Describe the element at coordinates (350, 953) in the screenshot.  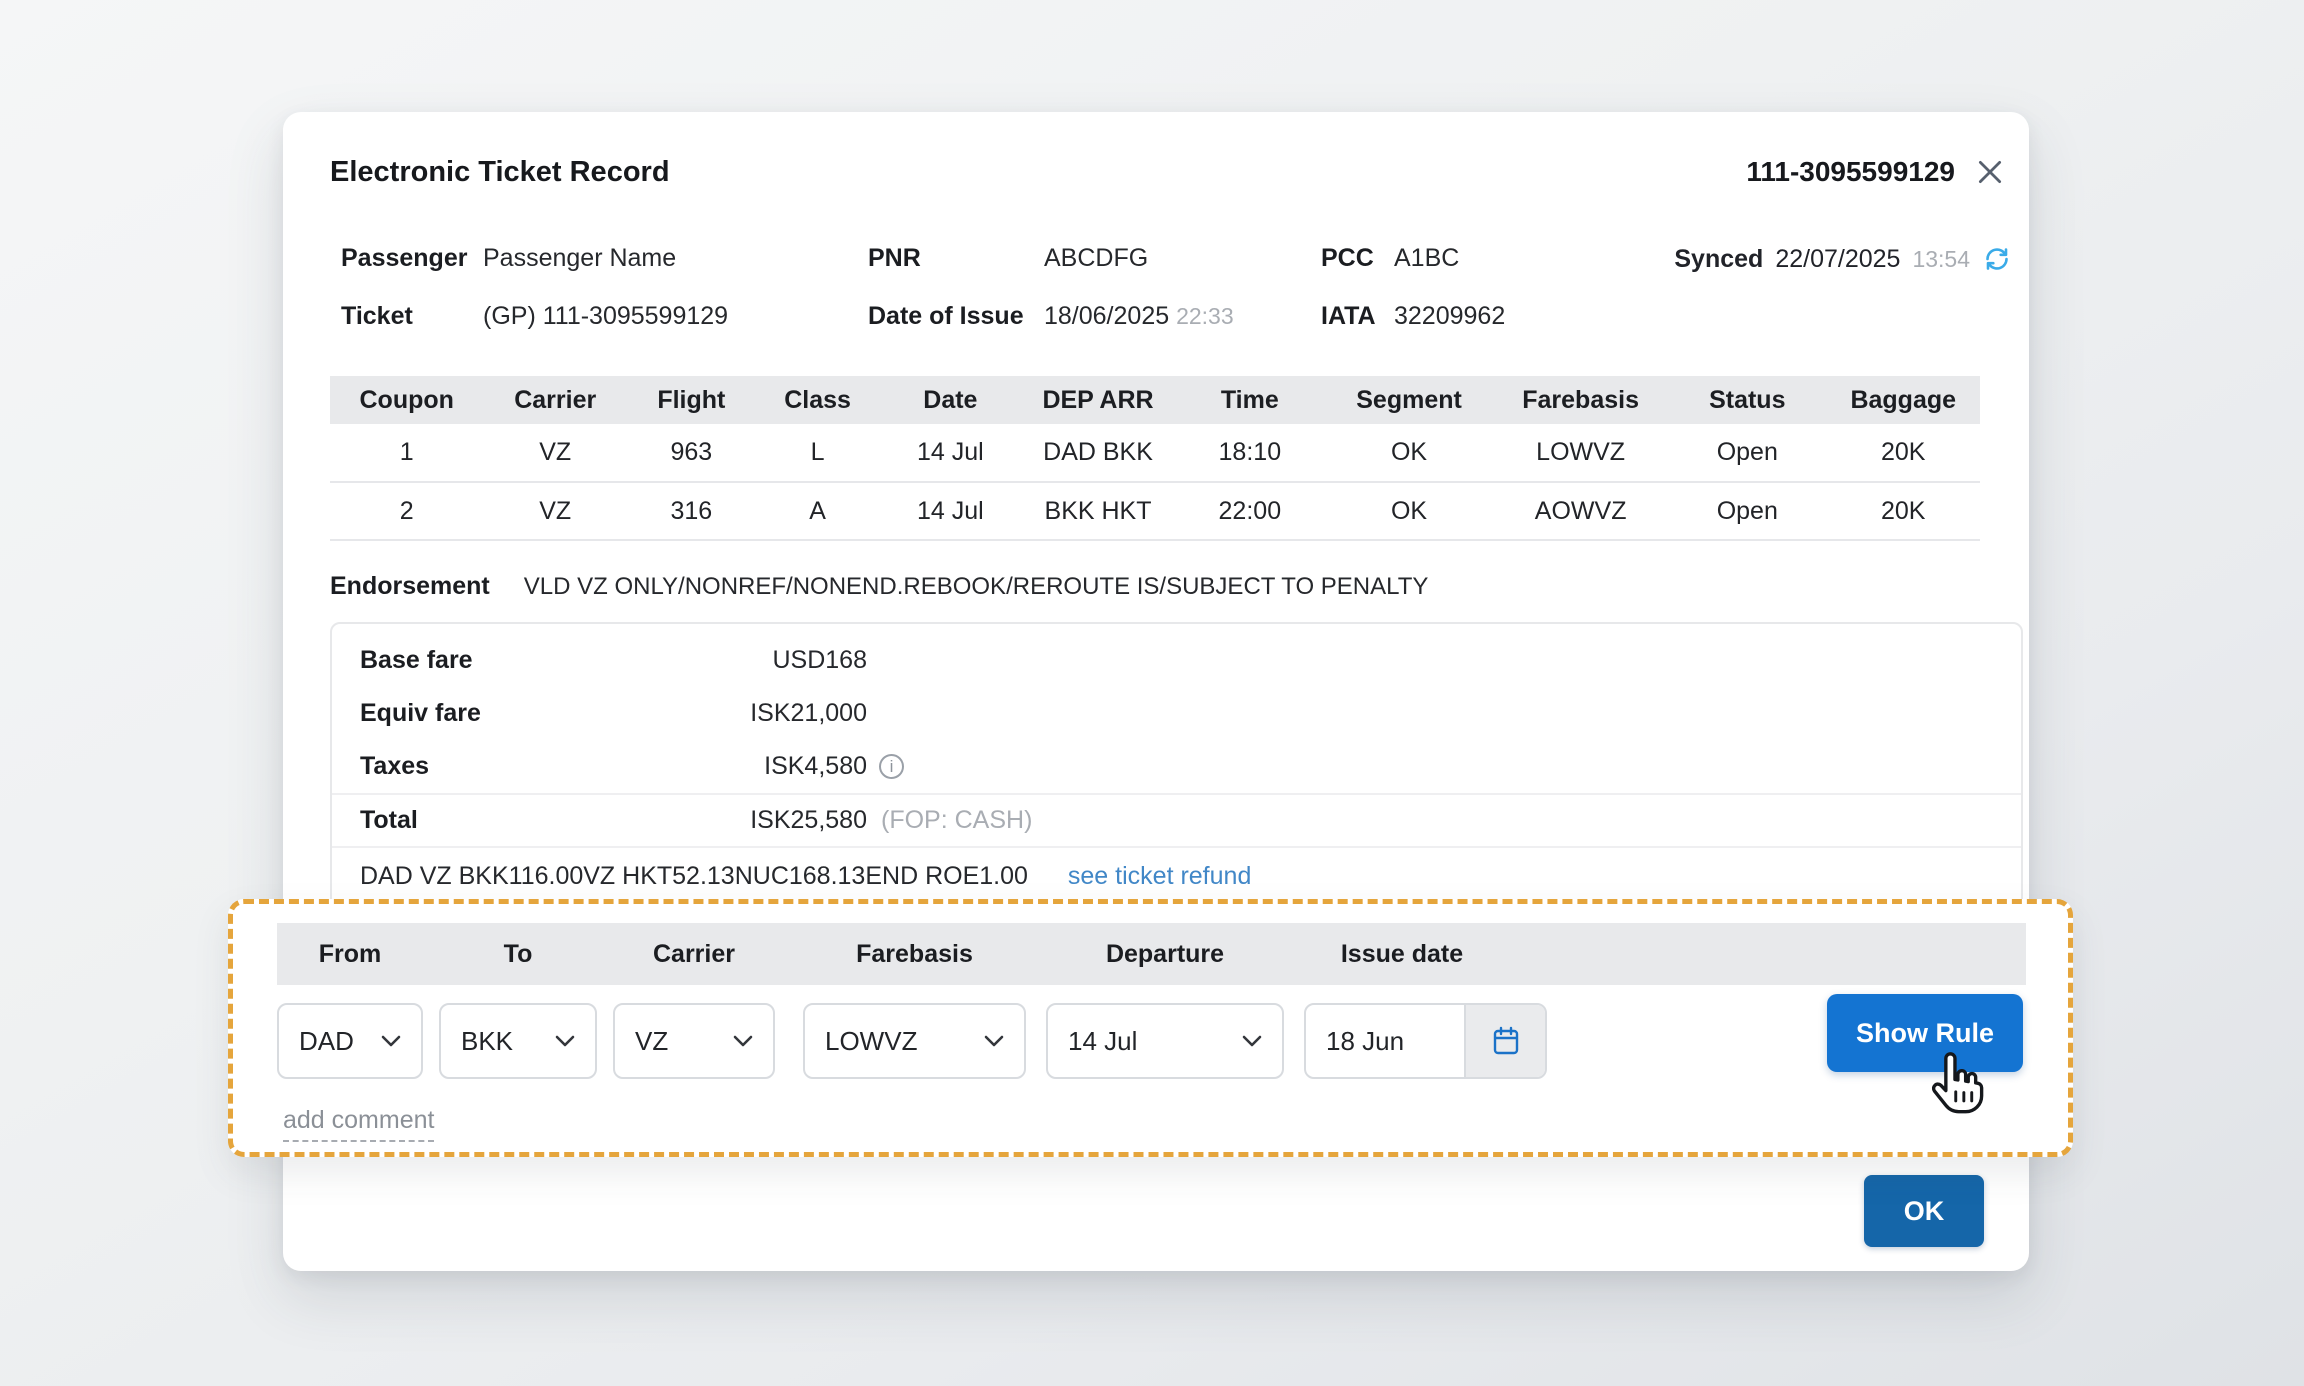
I see `from-label: From` at that location.